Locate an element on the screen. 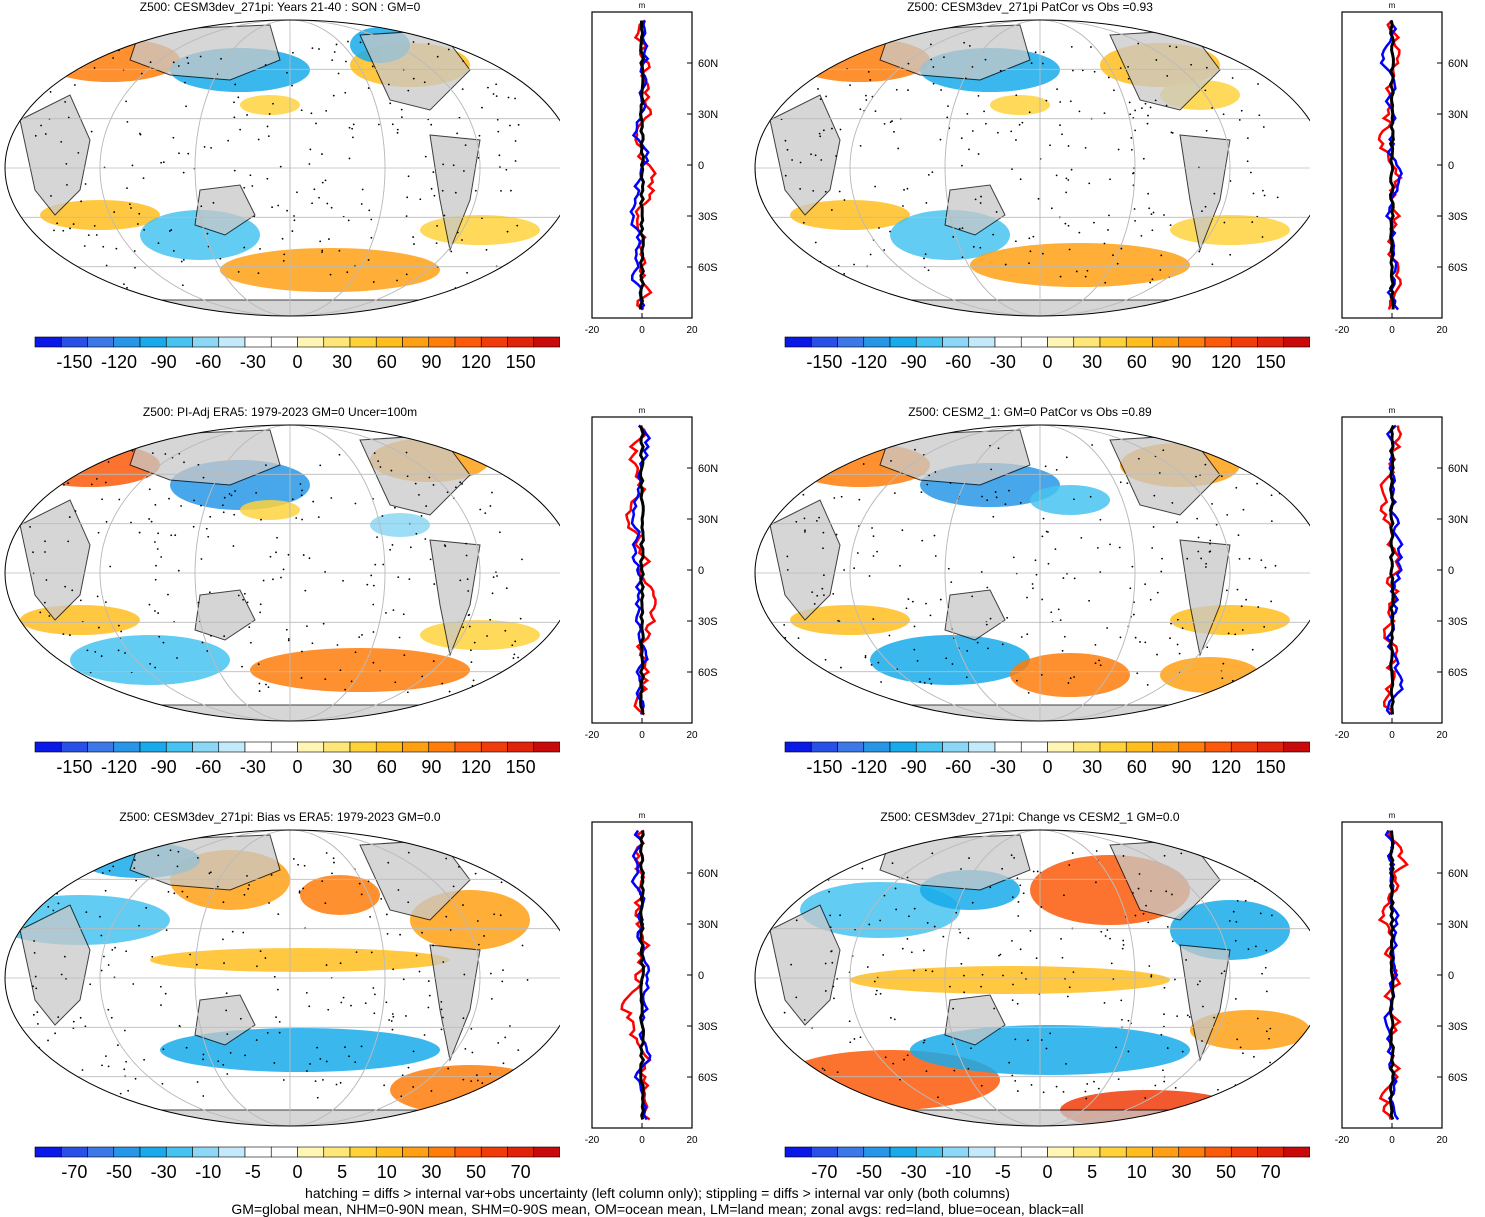 The height and width of the screenshot is (1217, 1485). colorbar-tick-label: -60 is located at coordinates (208, 767).